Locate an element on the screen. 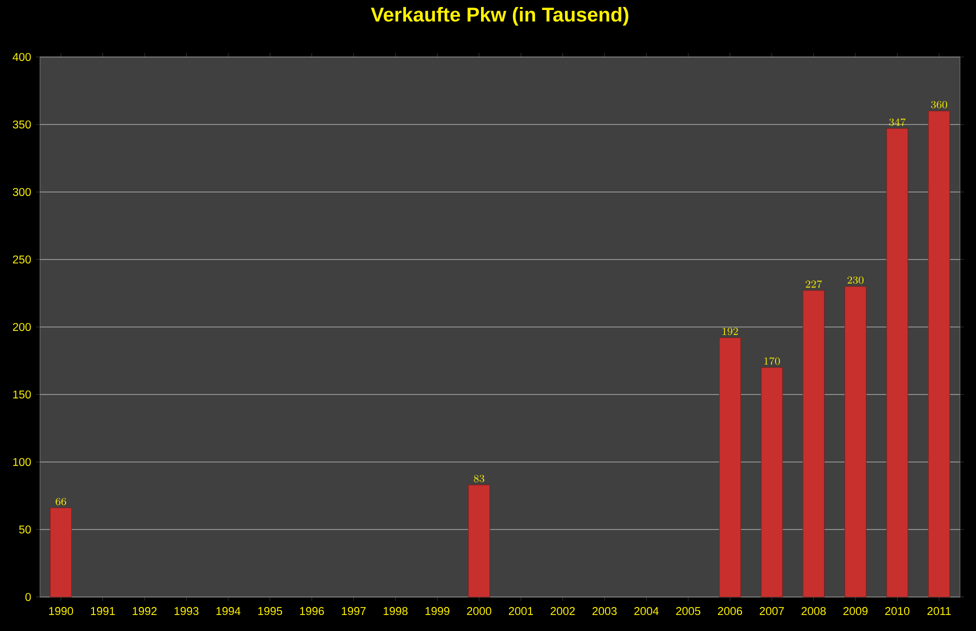 The height and width of the screenshot is (631, 976). x-tick-label: 2005 is located at coordinates (688, 611).